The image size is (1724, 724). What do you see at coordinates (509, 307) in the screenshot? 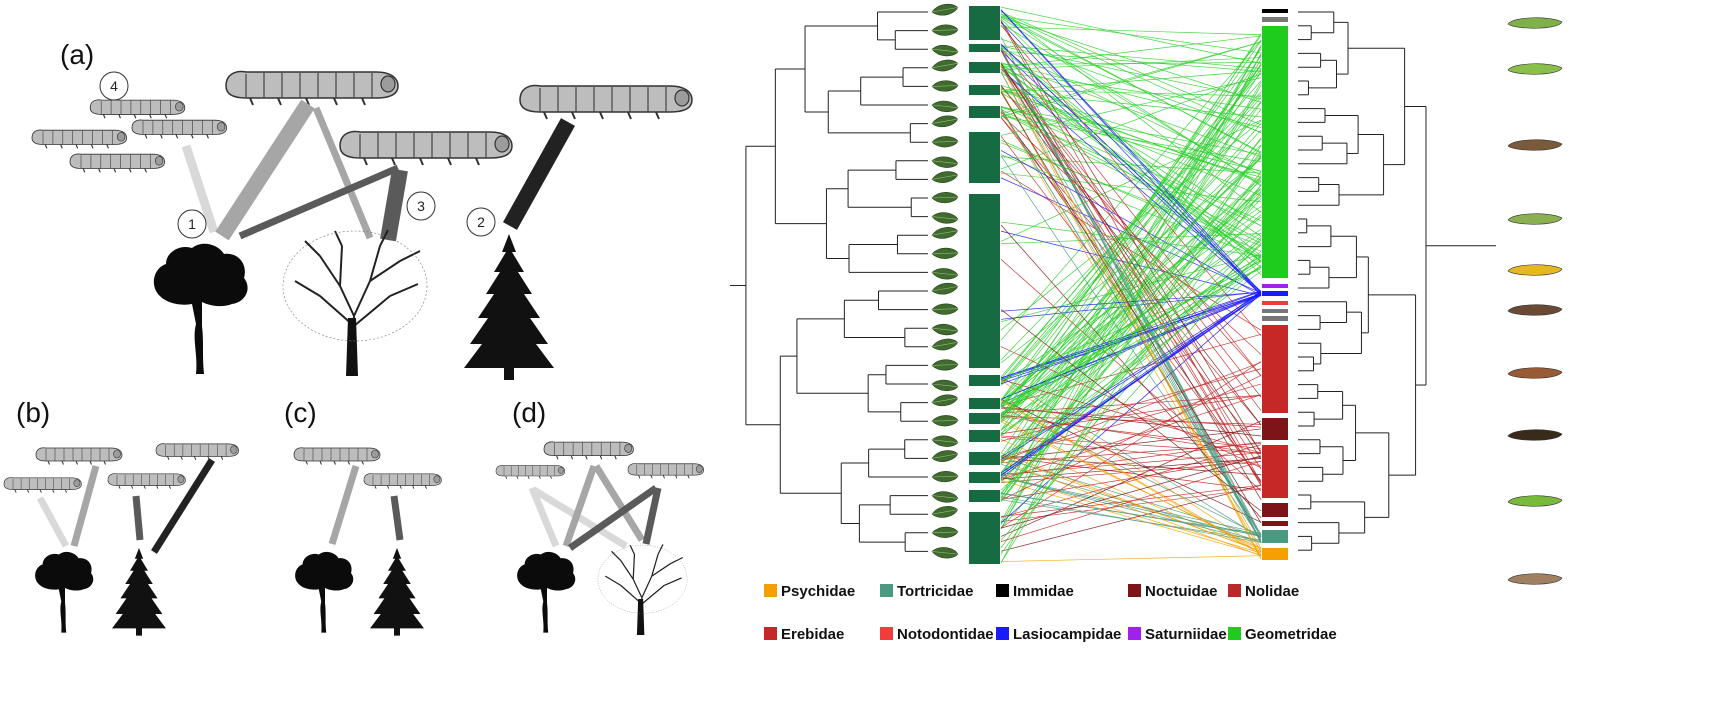
I see `pine-a` at bounding box center [509, 307].